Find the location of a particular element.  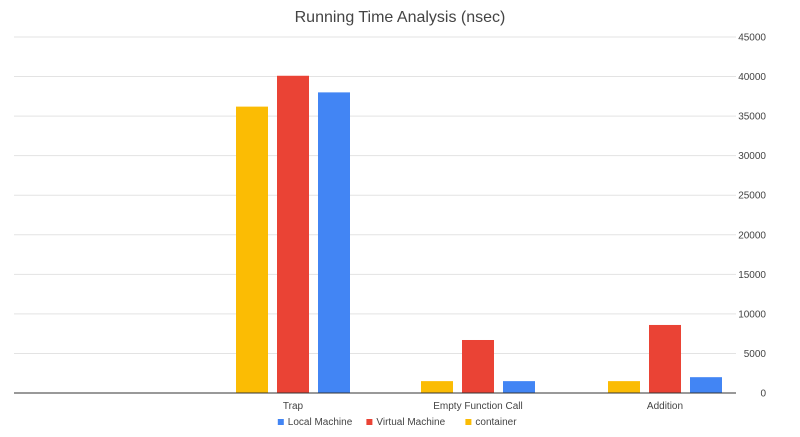

bar-virtual-machine-empty-function-call is located at coordinates (478, 366).